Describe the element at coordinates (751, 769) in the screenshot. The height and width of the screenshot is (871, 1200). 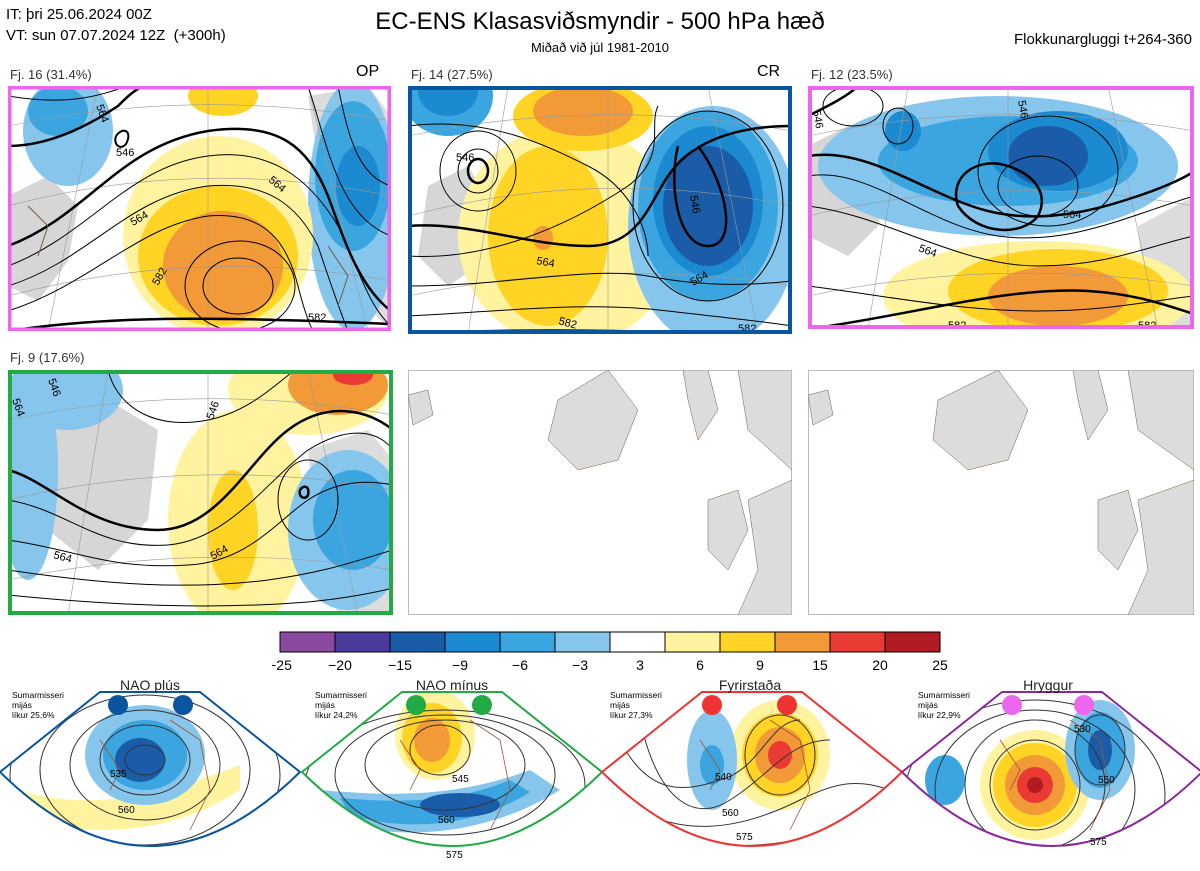
I see `regime-blocking-map` at that location.